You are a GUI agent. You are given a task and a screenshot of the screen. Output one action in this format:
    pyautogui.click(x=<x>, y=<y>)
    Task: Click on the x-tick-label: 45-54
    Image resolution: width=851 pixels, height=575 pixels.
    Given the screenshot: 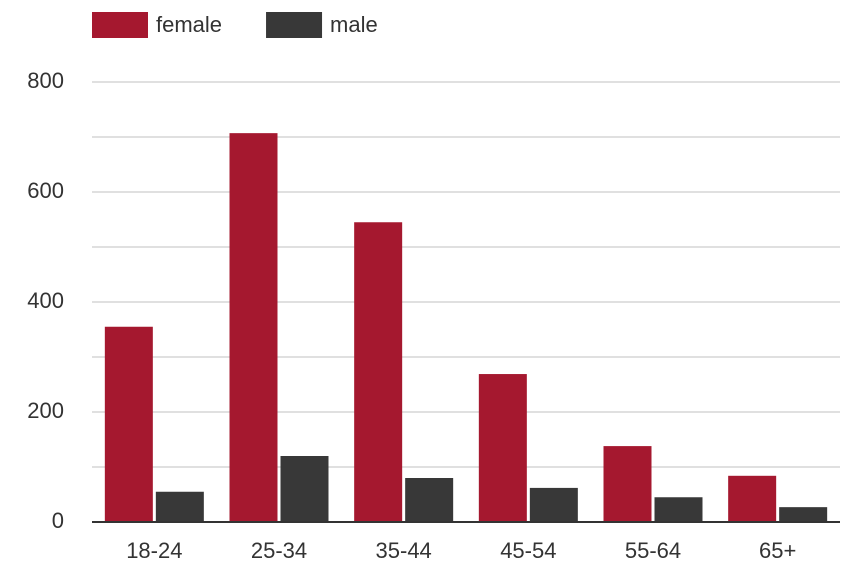 What is the action you would take?
    pyautogui.click(x=528, y=550)
    